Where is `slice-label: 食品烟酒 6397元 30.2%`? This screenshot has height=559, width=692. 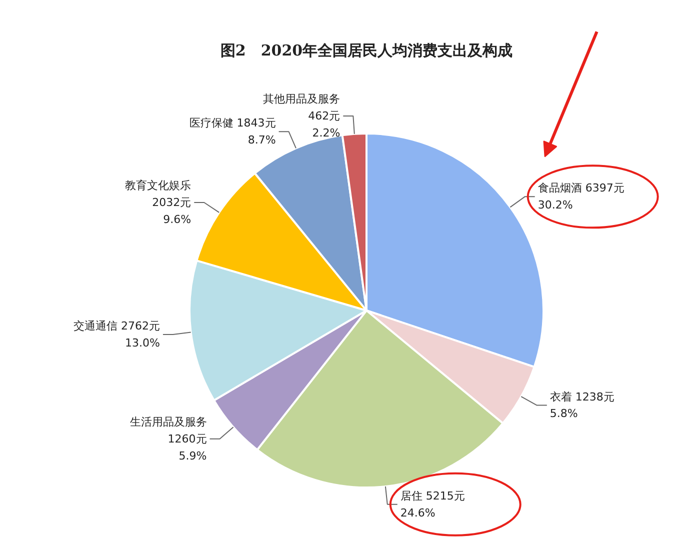
slice-label: 食品烟酒 6397元 30.2% is located at coordinates (581, 197).